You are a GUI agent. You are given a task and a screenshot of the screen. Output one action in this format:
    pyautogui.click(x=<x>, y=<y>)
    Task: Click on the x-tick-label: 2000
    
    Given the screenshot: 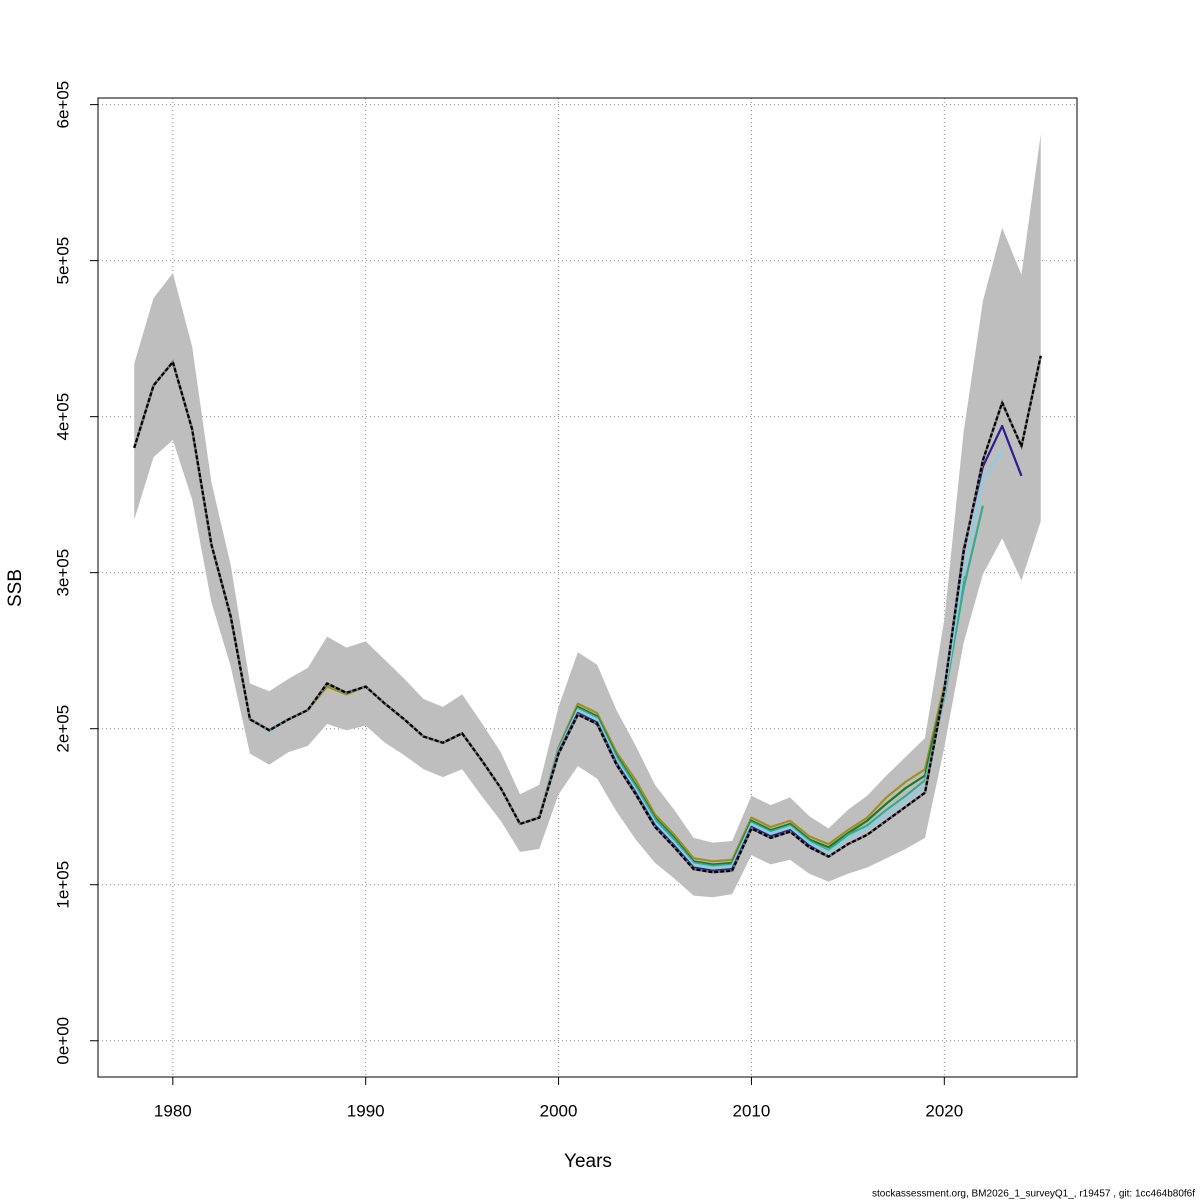 What is the action you would take?
    pyautogui.click(x=559, y=1110)
    